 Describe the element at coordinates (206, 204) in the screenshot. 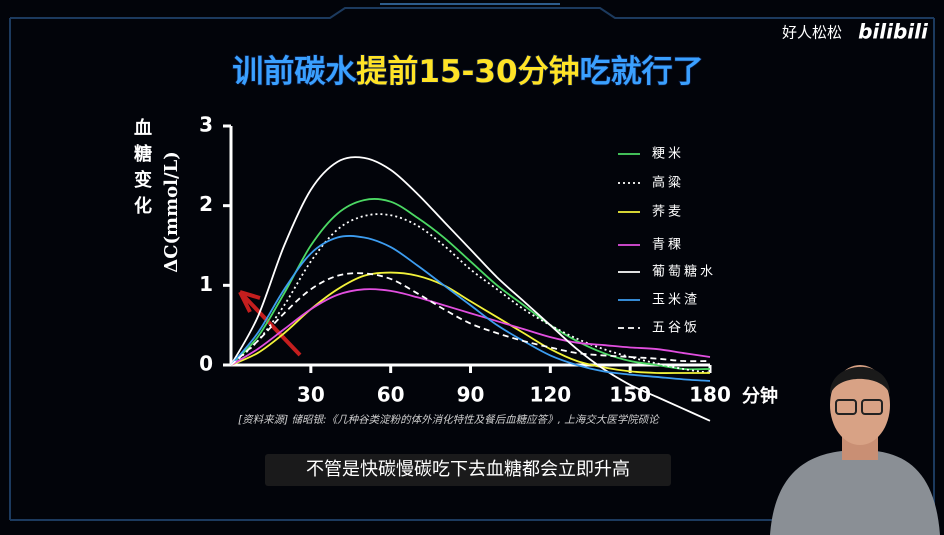

I see `y-tick-label: 2` at that location.